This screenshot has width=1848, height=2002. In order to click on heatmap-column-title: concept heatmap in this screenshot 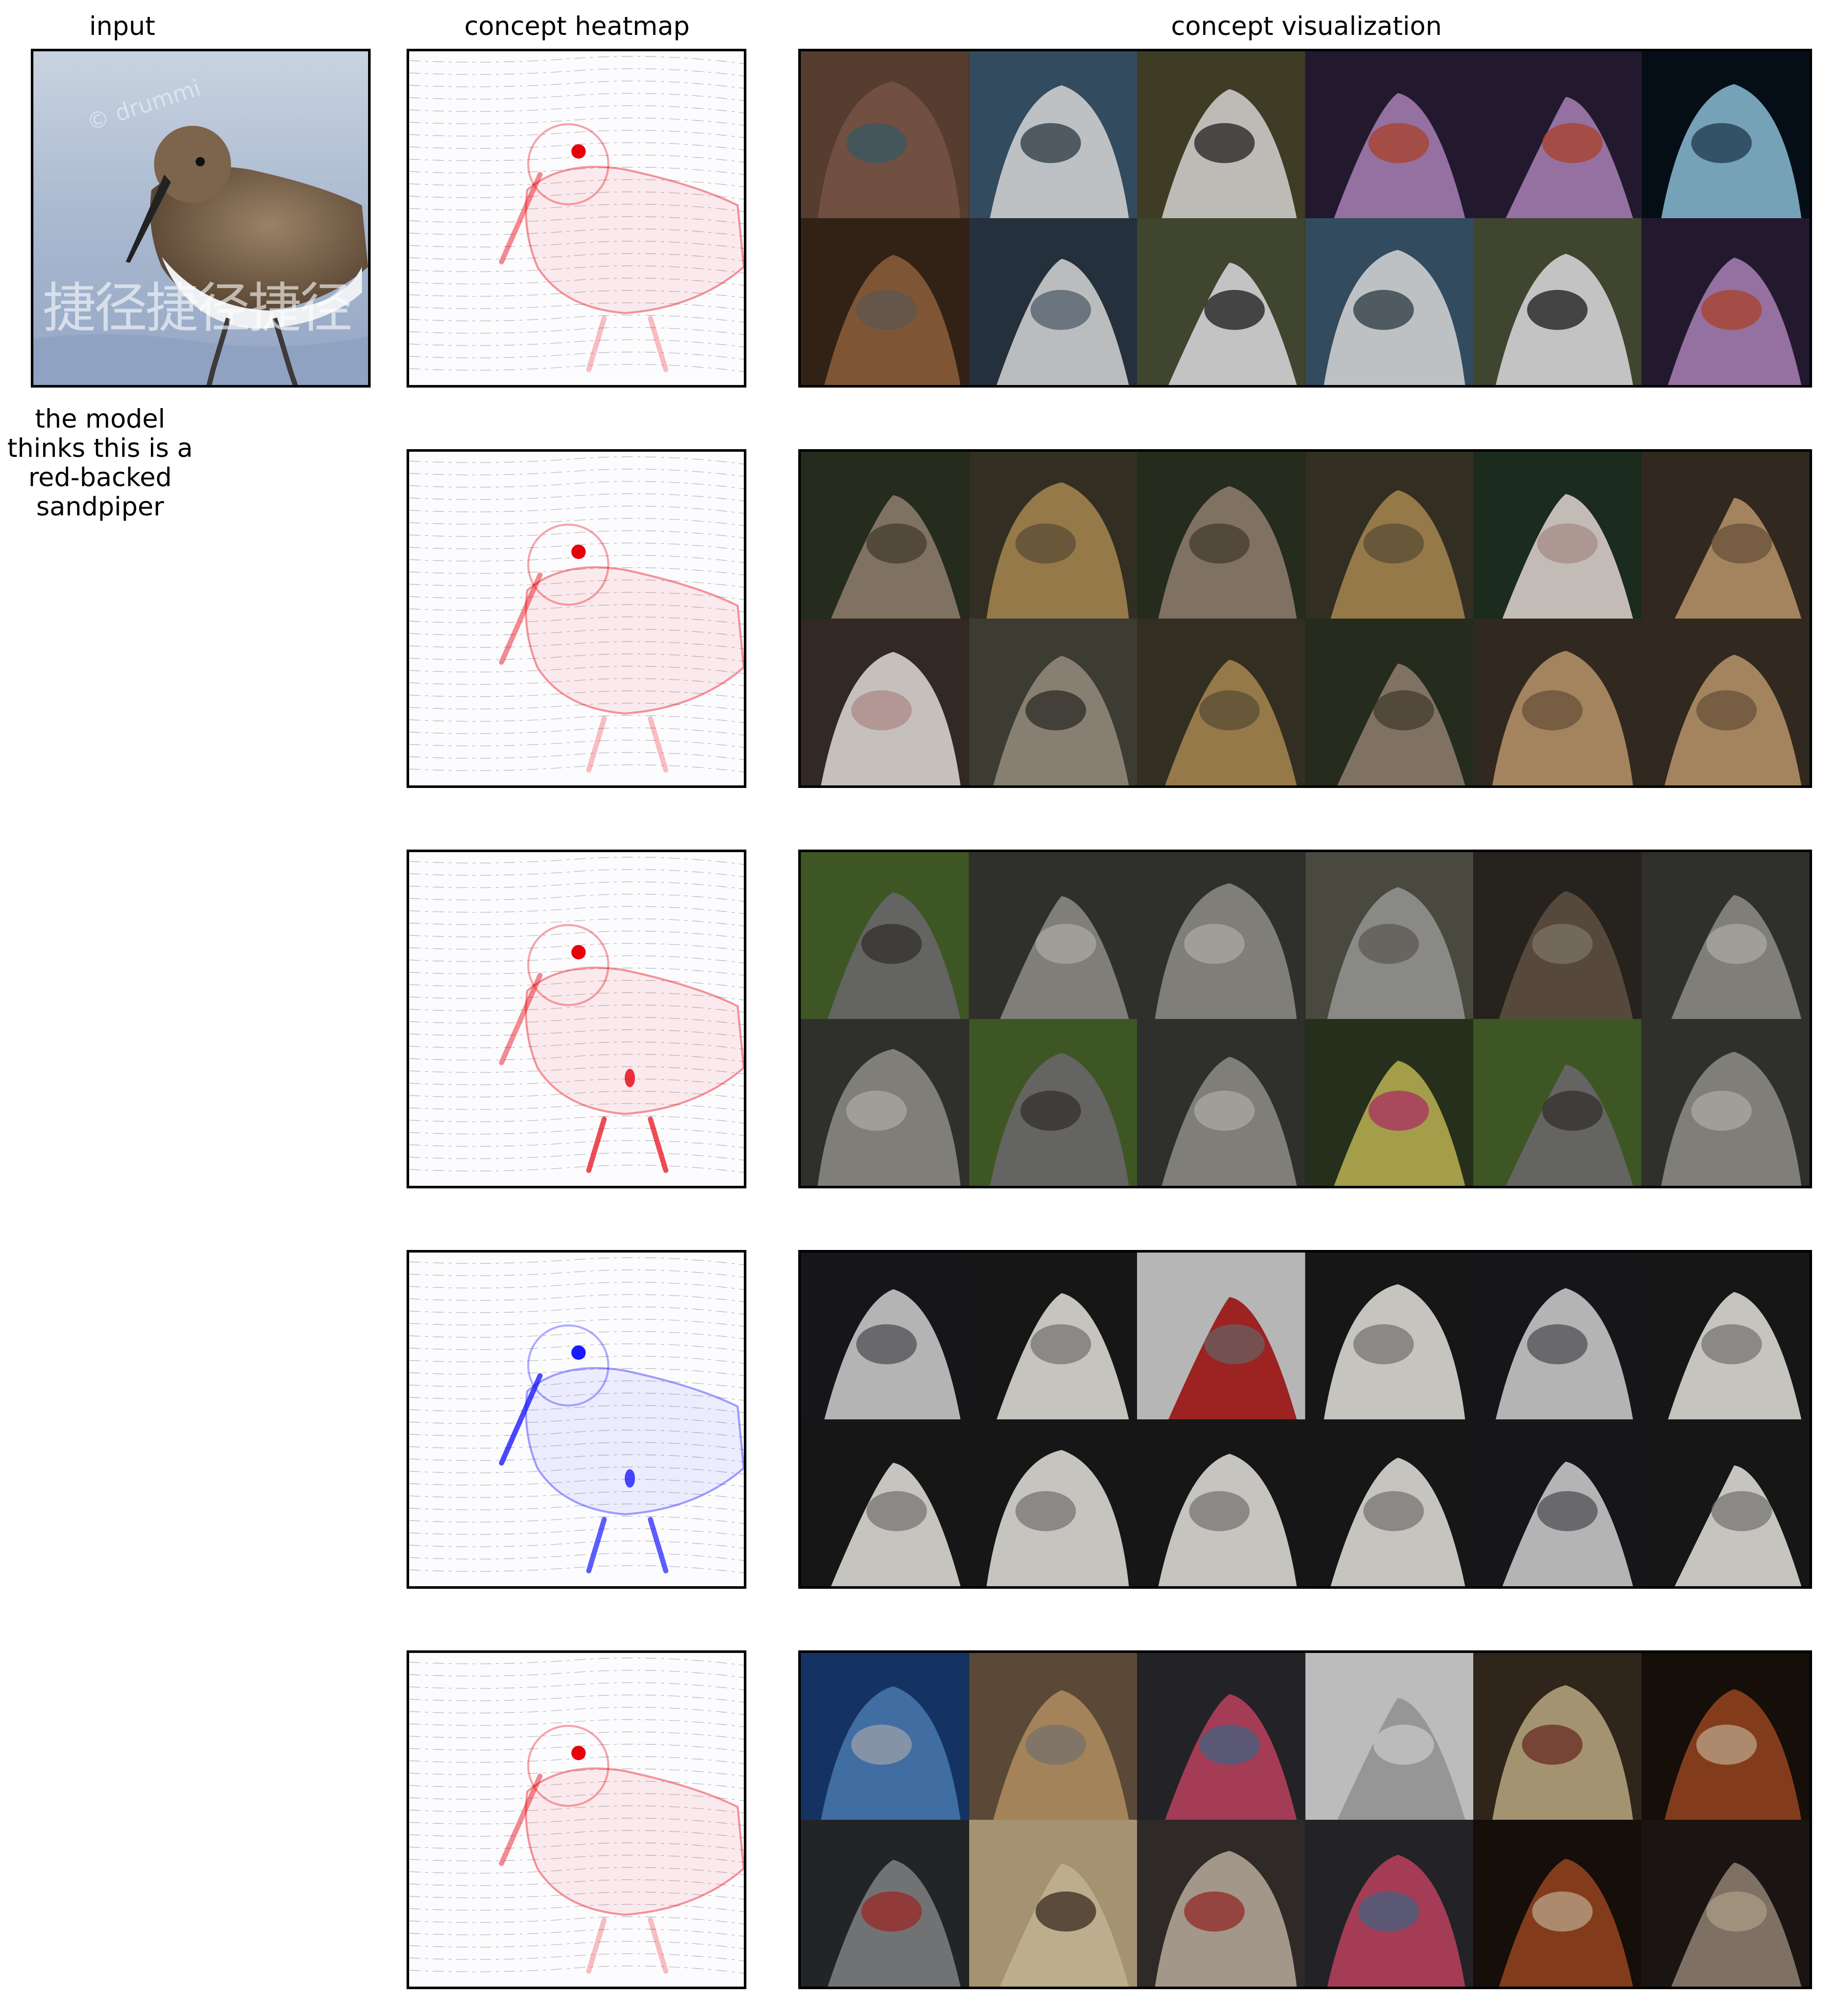, I will do `click(577, 26)`.